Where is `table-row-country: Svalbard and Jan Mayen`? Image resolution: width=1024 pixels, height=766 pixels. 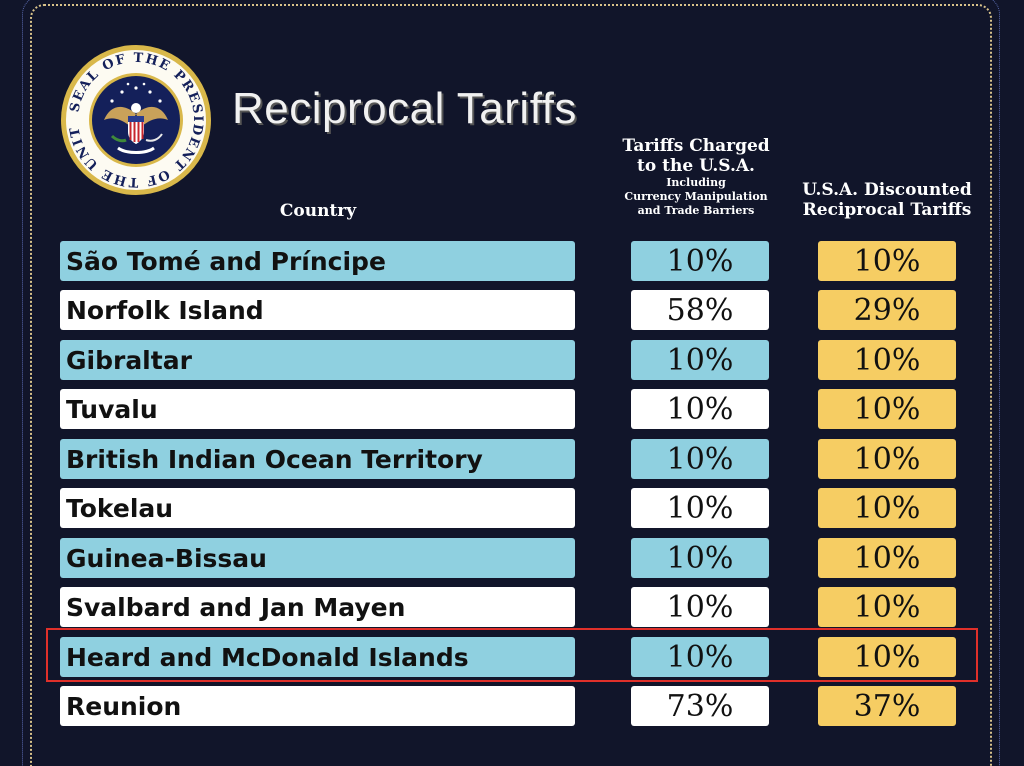 table-row-country: Svalbard and Jan Mayen is located at coordinates (317, 607).